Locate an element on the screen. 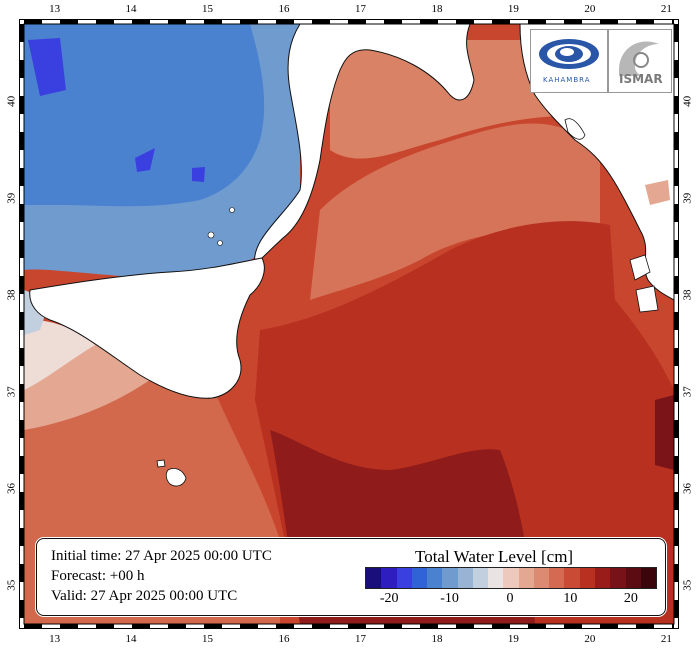 Image resolution: width=700 pixels, height=652 pixels. land-small-coast is located at coordinates (575, 129).